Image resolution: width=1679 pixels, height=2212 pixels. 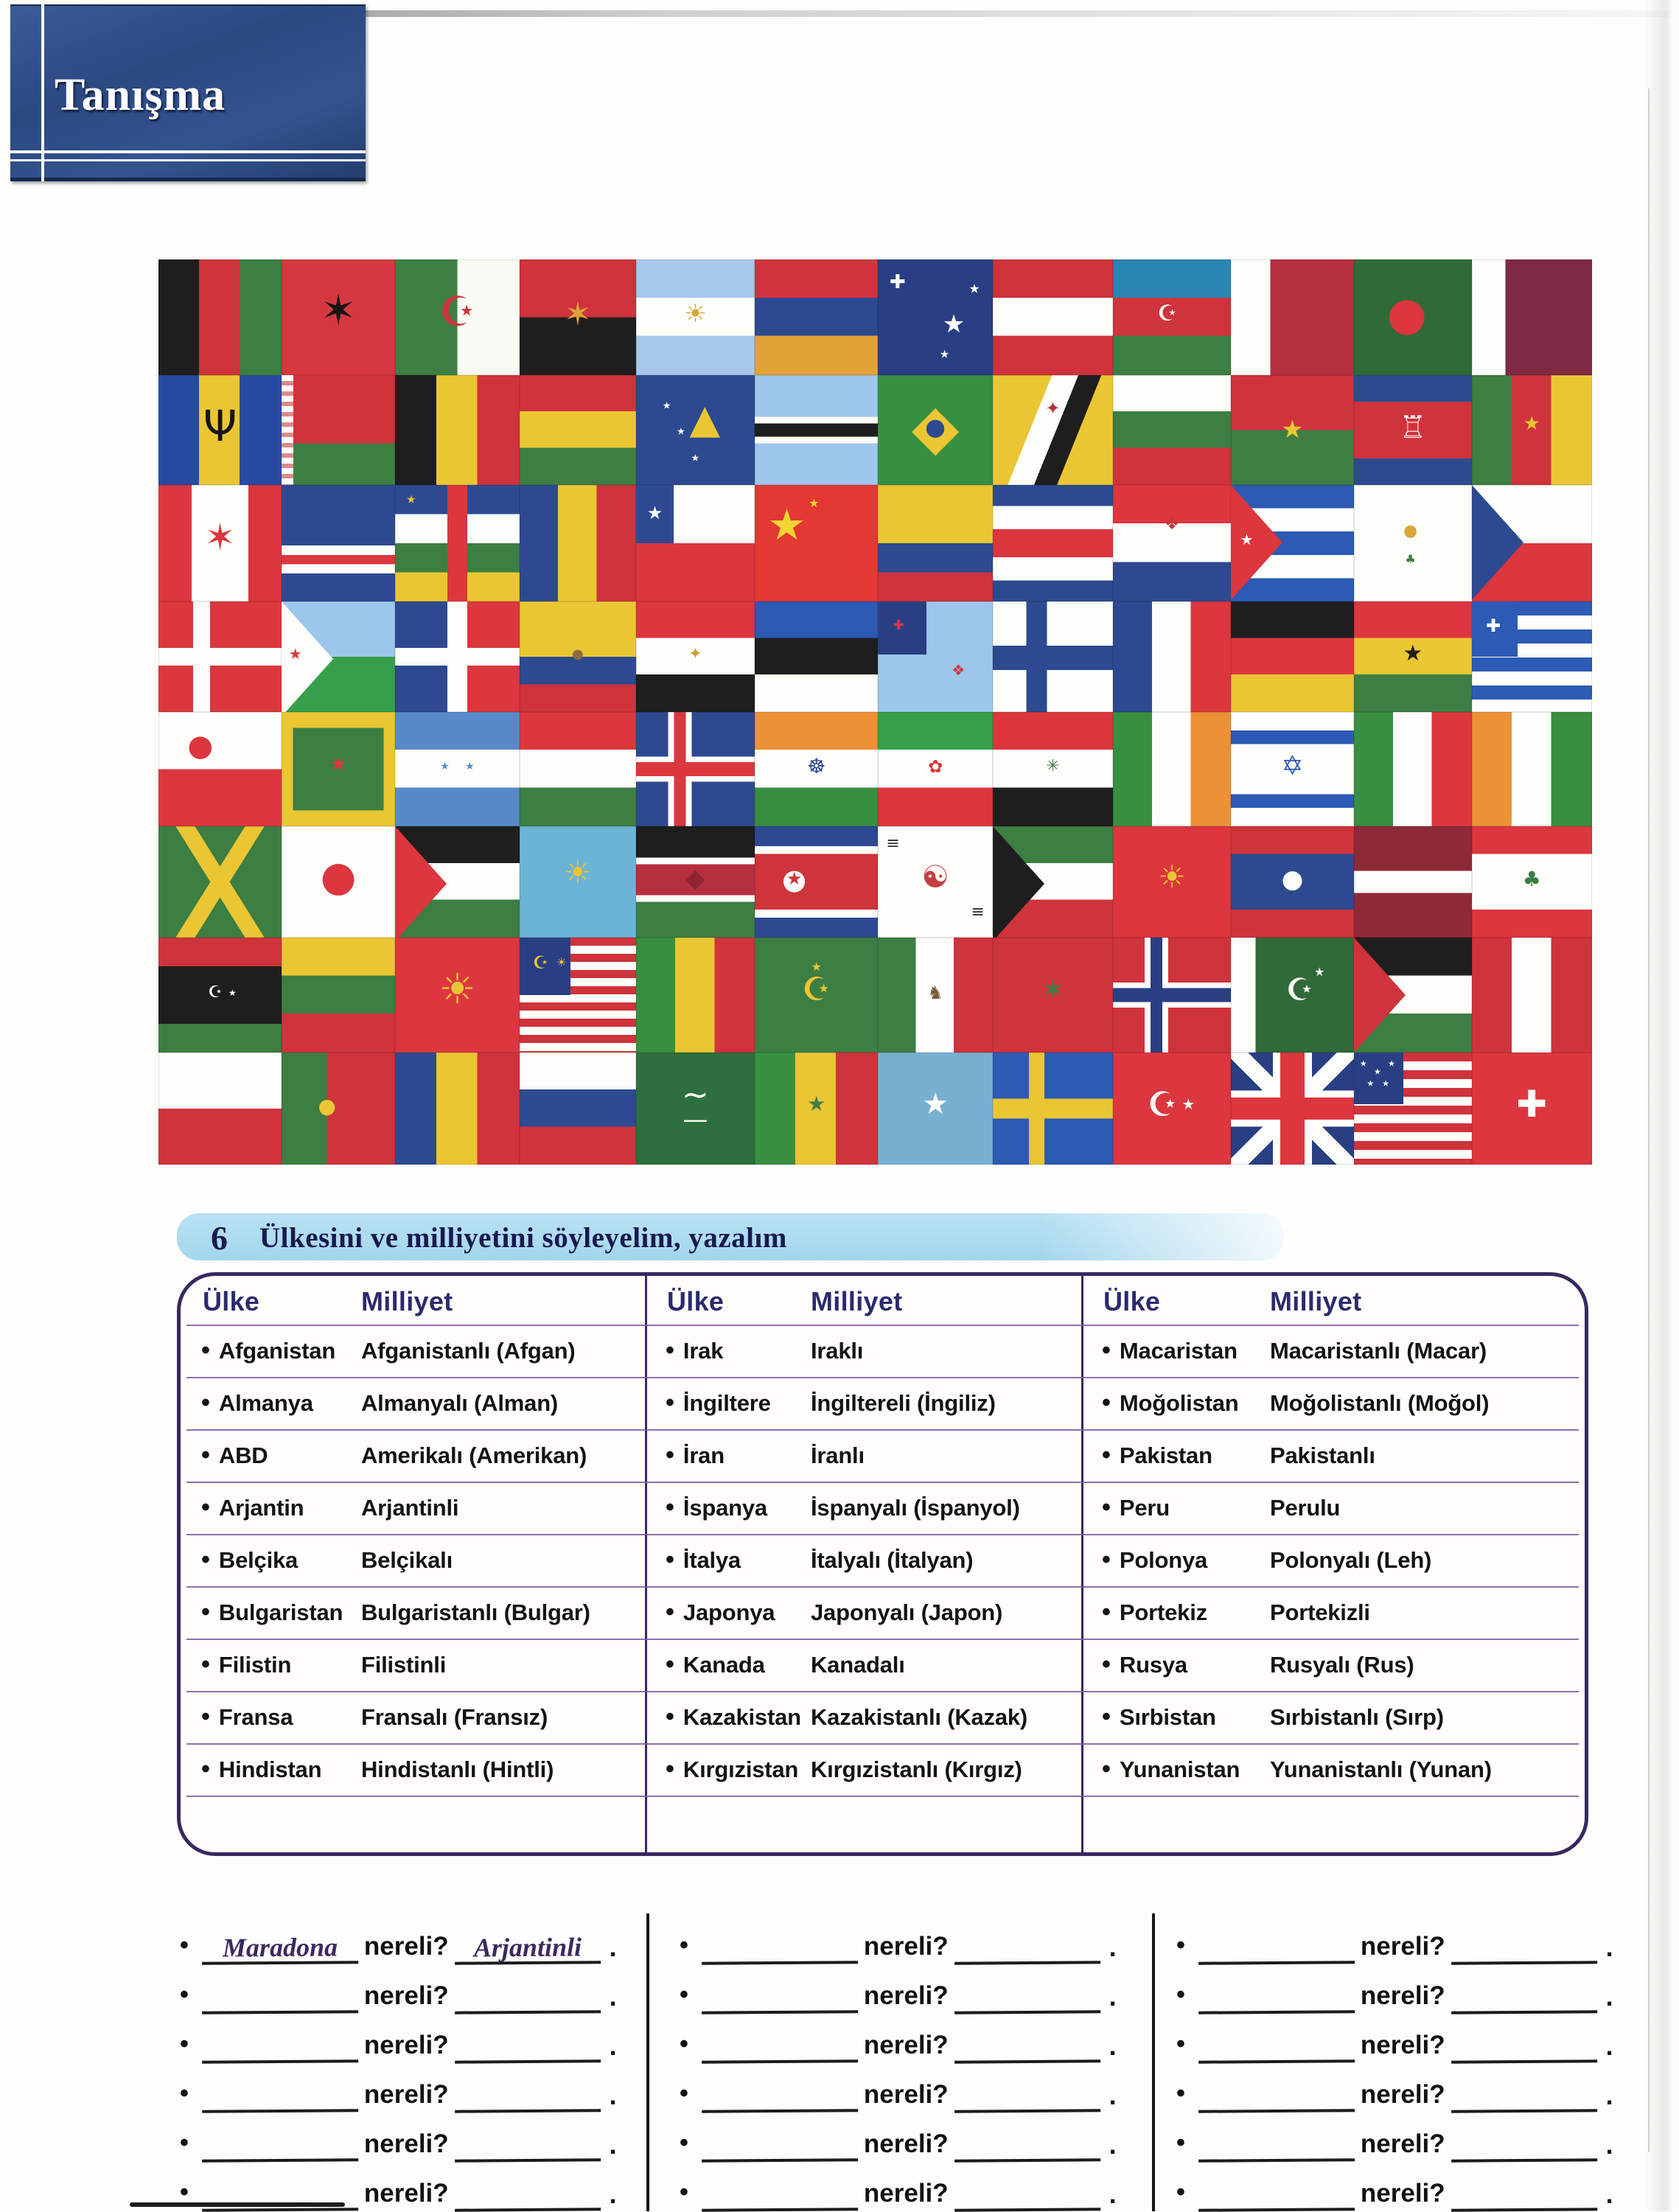 What do you see at coordinates (1292, 882) in the screenshot?
I see `flag-laos: ●` at bounding box center [1292, 882].